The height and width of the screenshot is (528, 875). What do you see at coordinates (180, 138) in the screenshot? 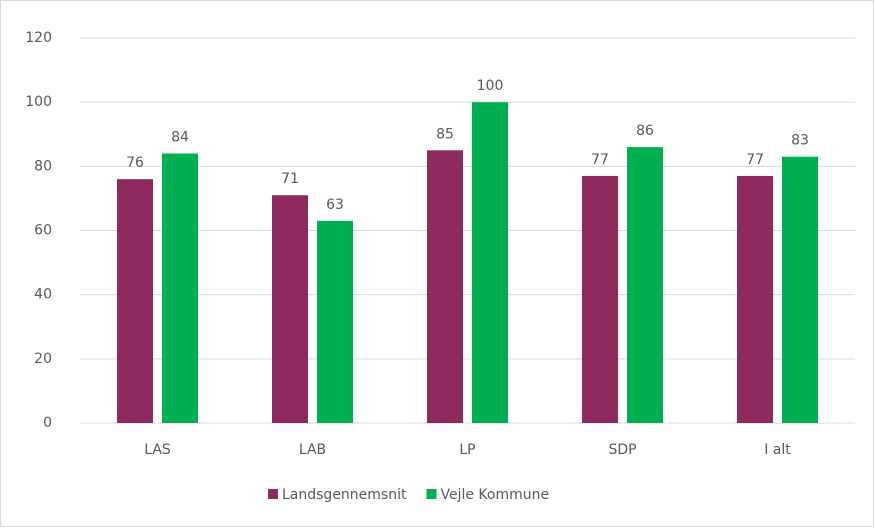
I see `value-label: 84` at bounding box center [180, 138].